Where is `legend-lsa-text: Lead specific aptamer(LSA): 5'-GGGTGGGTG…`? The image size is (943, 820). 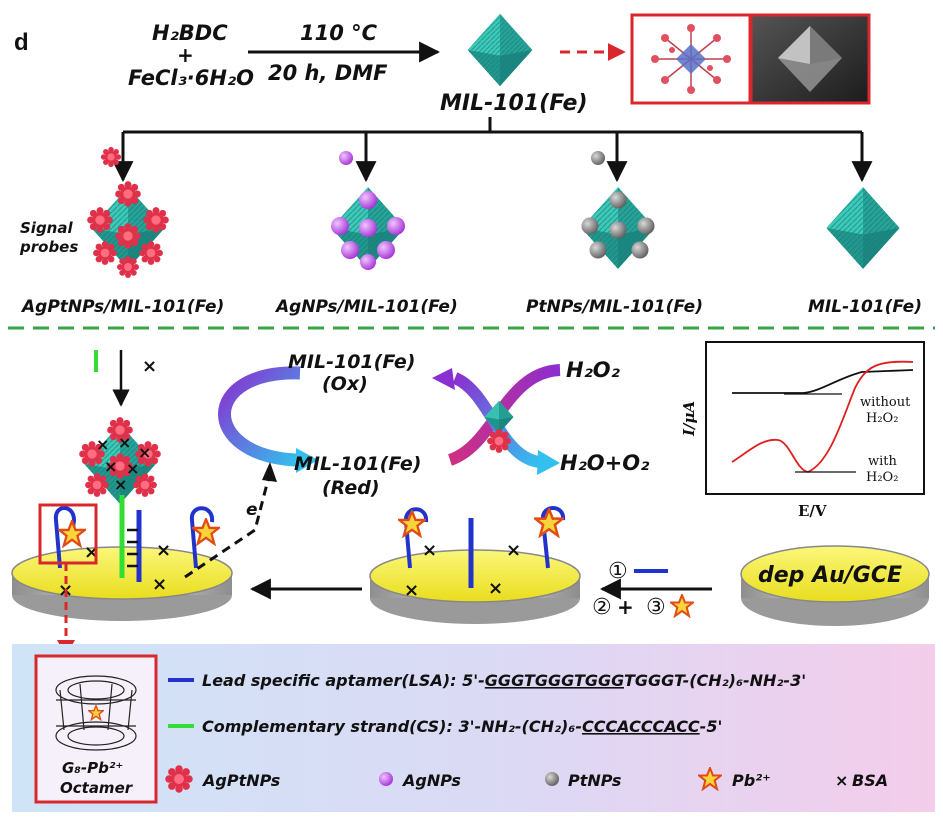
legend-lsa-text: Lead specific aptamer(LSA): 5'-GGGTGGGTG… is located at coordinates (504, 680).